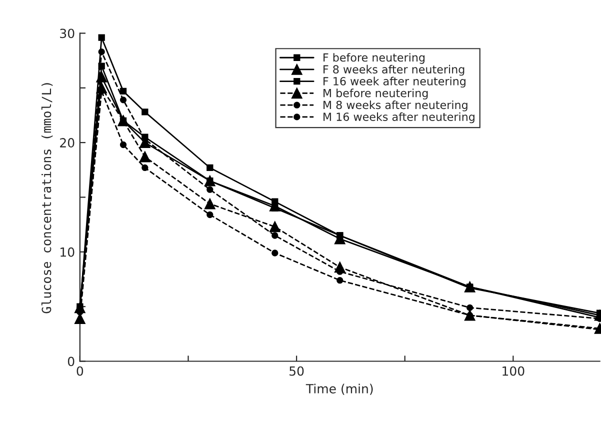 The height and width of the screenshot is (426, 601). Describe the element at coordinates (395, 82) in the screenshot. I see `legend-label: F 16 week after neutering` at that location.